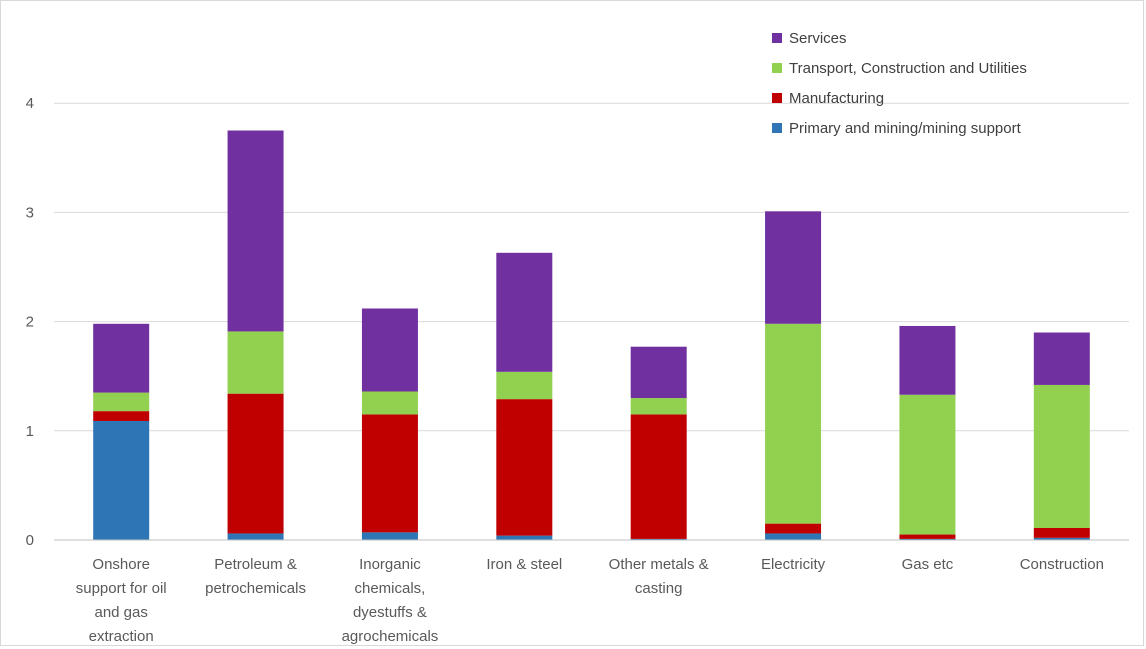 The width and height of the screenshot is (1146, 649). What do you see at coordinates (659, 588) in the screenshot?
I see `x-tick-label: casting` at bounding box center [659, 588].